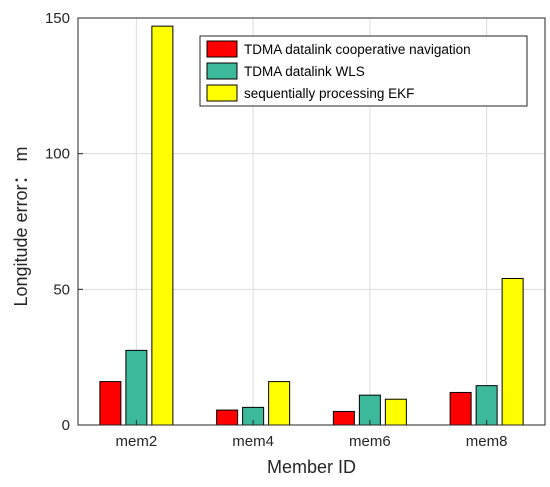 This screenshot has height=487, width=550. What do you see at coordinates (137, 441) in the screenshot?
I see `x-tick-label: mem2` at bounding box center [137, 441].